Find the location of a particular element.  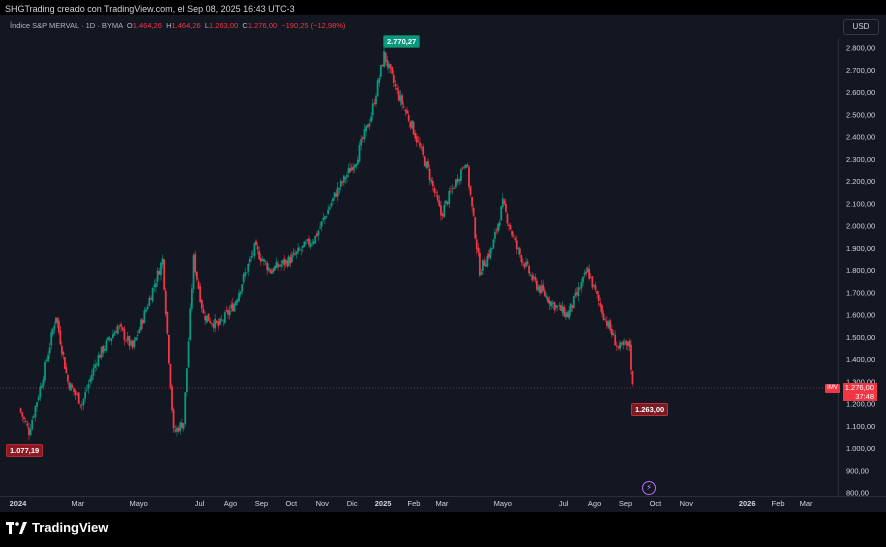

recent-low-price-tag: 1.263,00 is located at coordinates (650, 409).